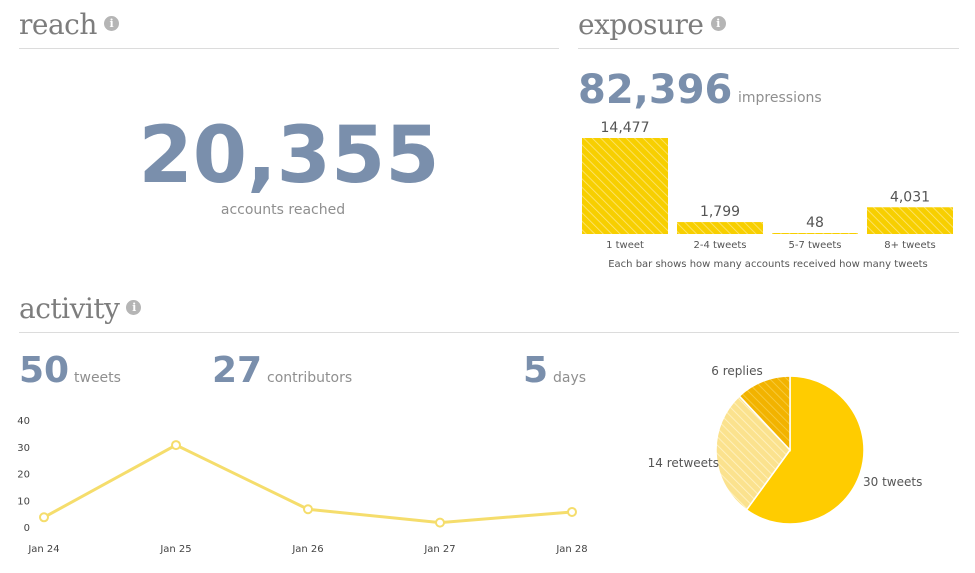 Image resolution: width=975 pixels, height=573 pixels. I want to click on days-label: days, so click(570, 378).